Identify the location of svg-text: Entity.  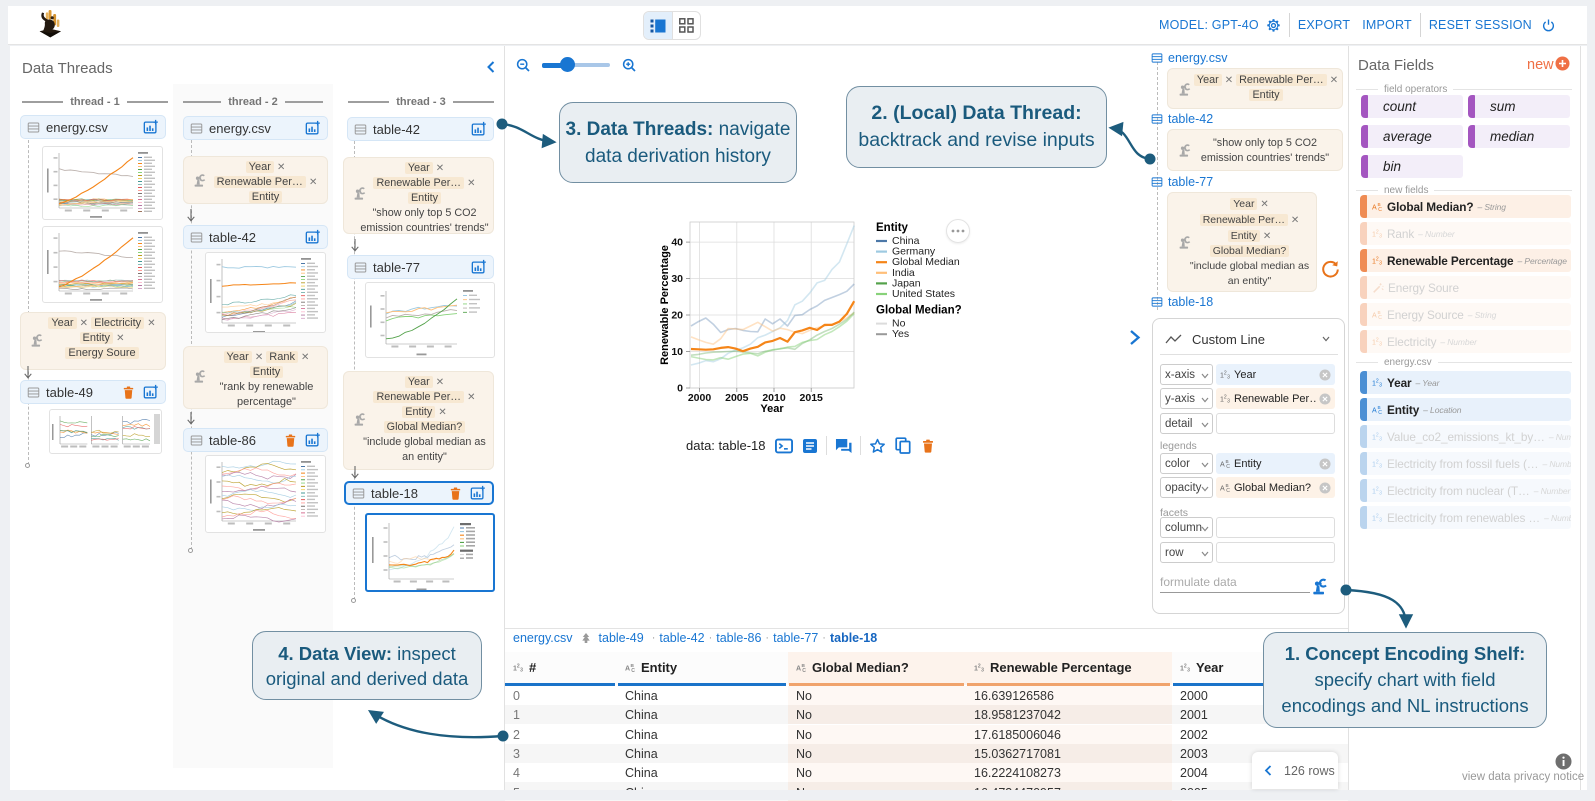
(892, 228).